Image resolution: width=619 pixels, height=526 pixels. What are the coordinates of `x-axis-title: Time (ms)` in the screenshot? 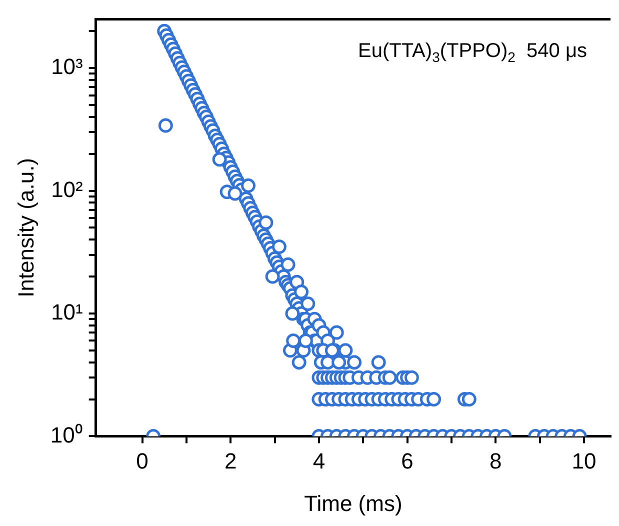 It's located at (353, 503).